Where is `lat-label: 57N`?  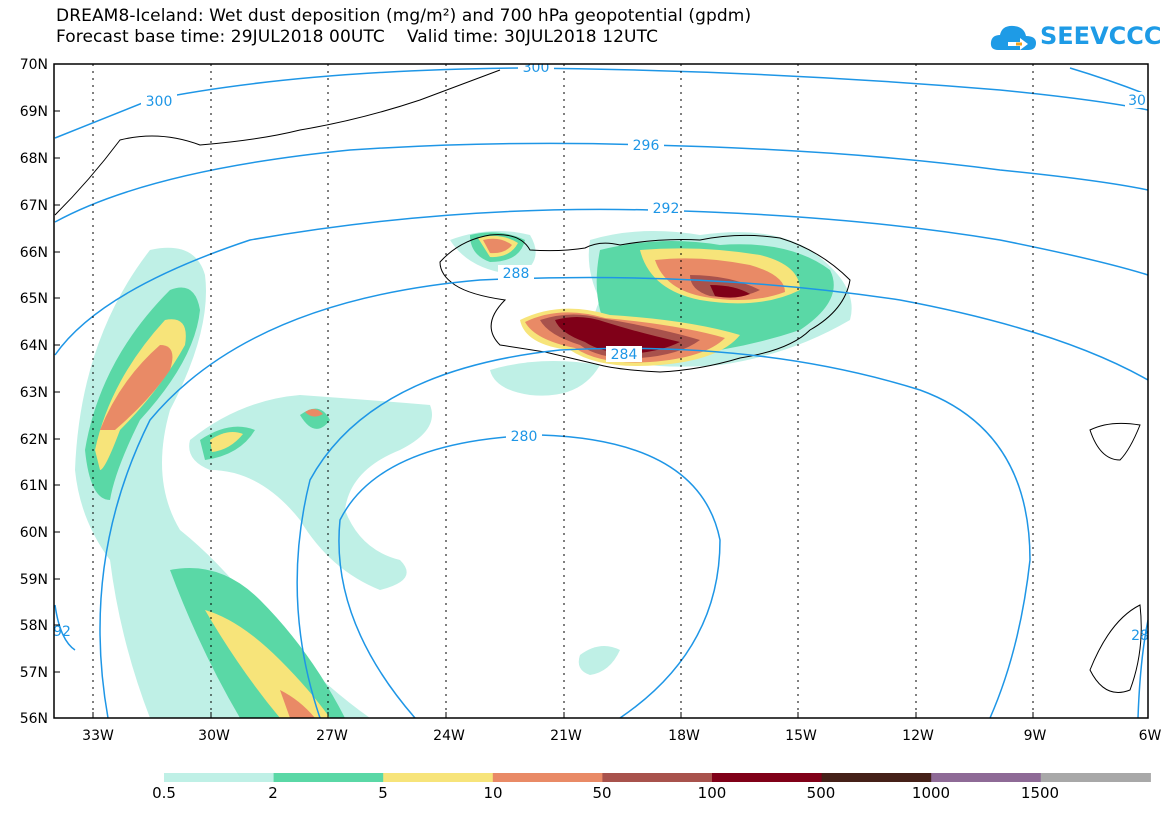
lat-label: 57N is located at coordinates (34, 673).